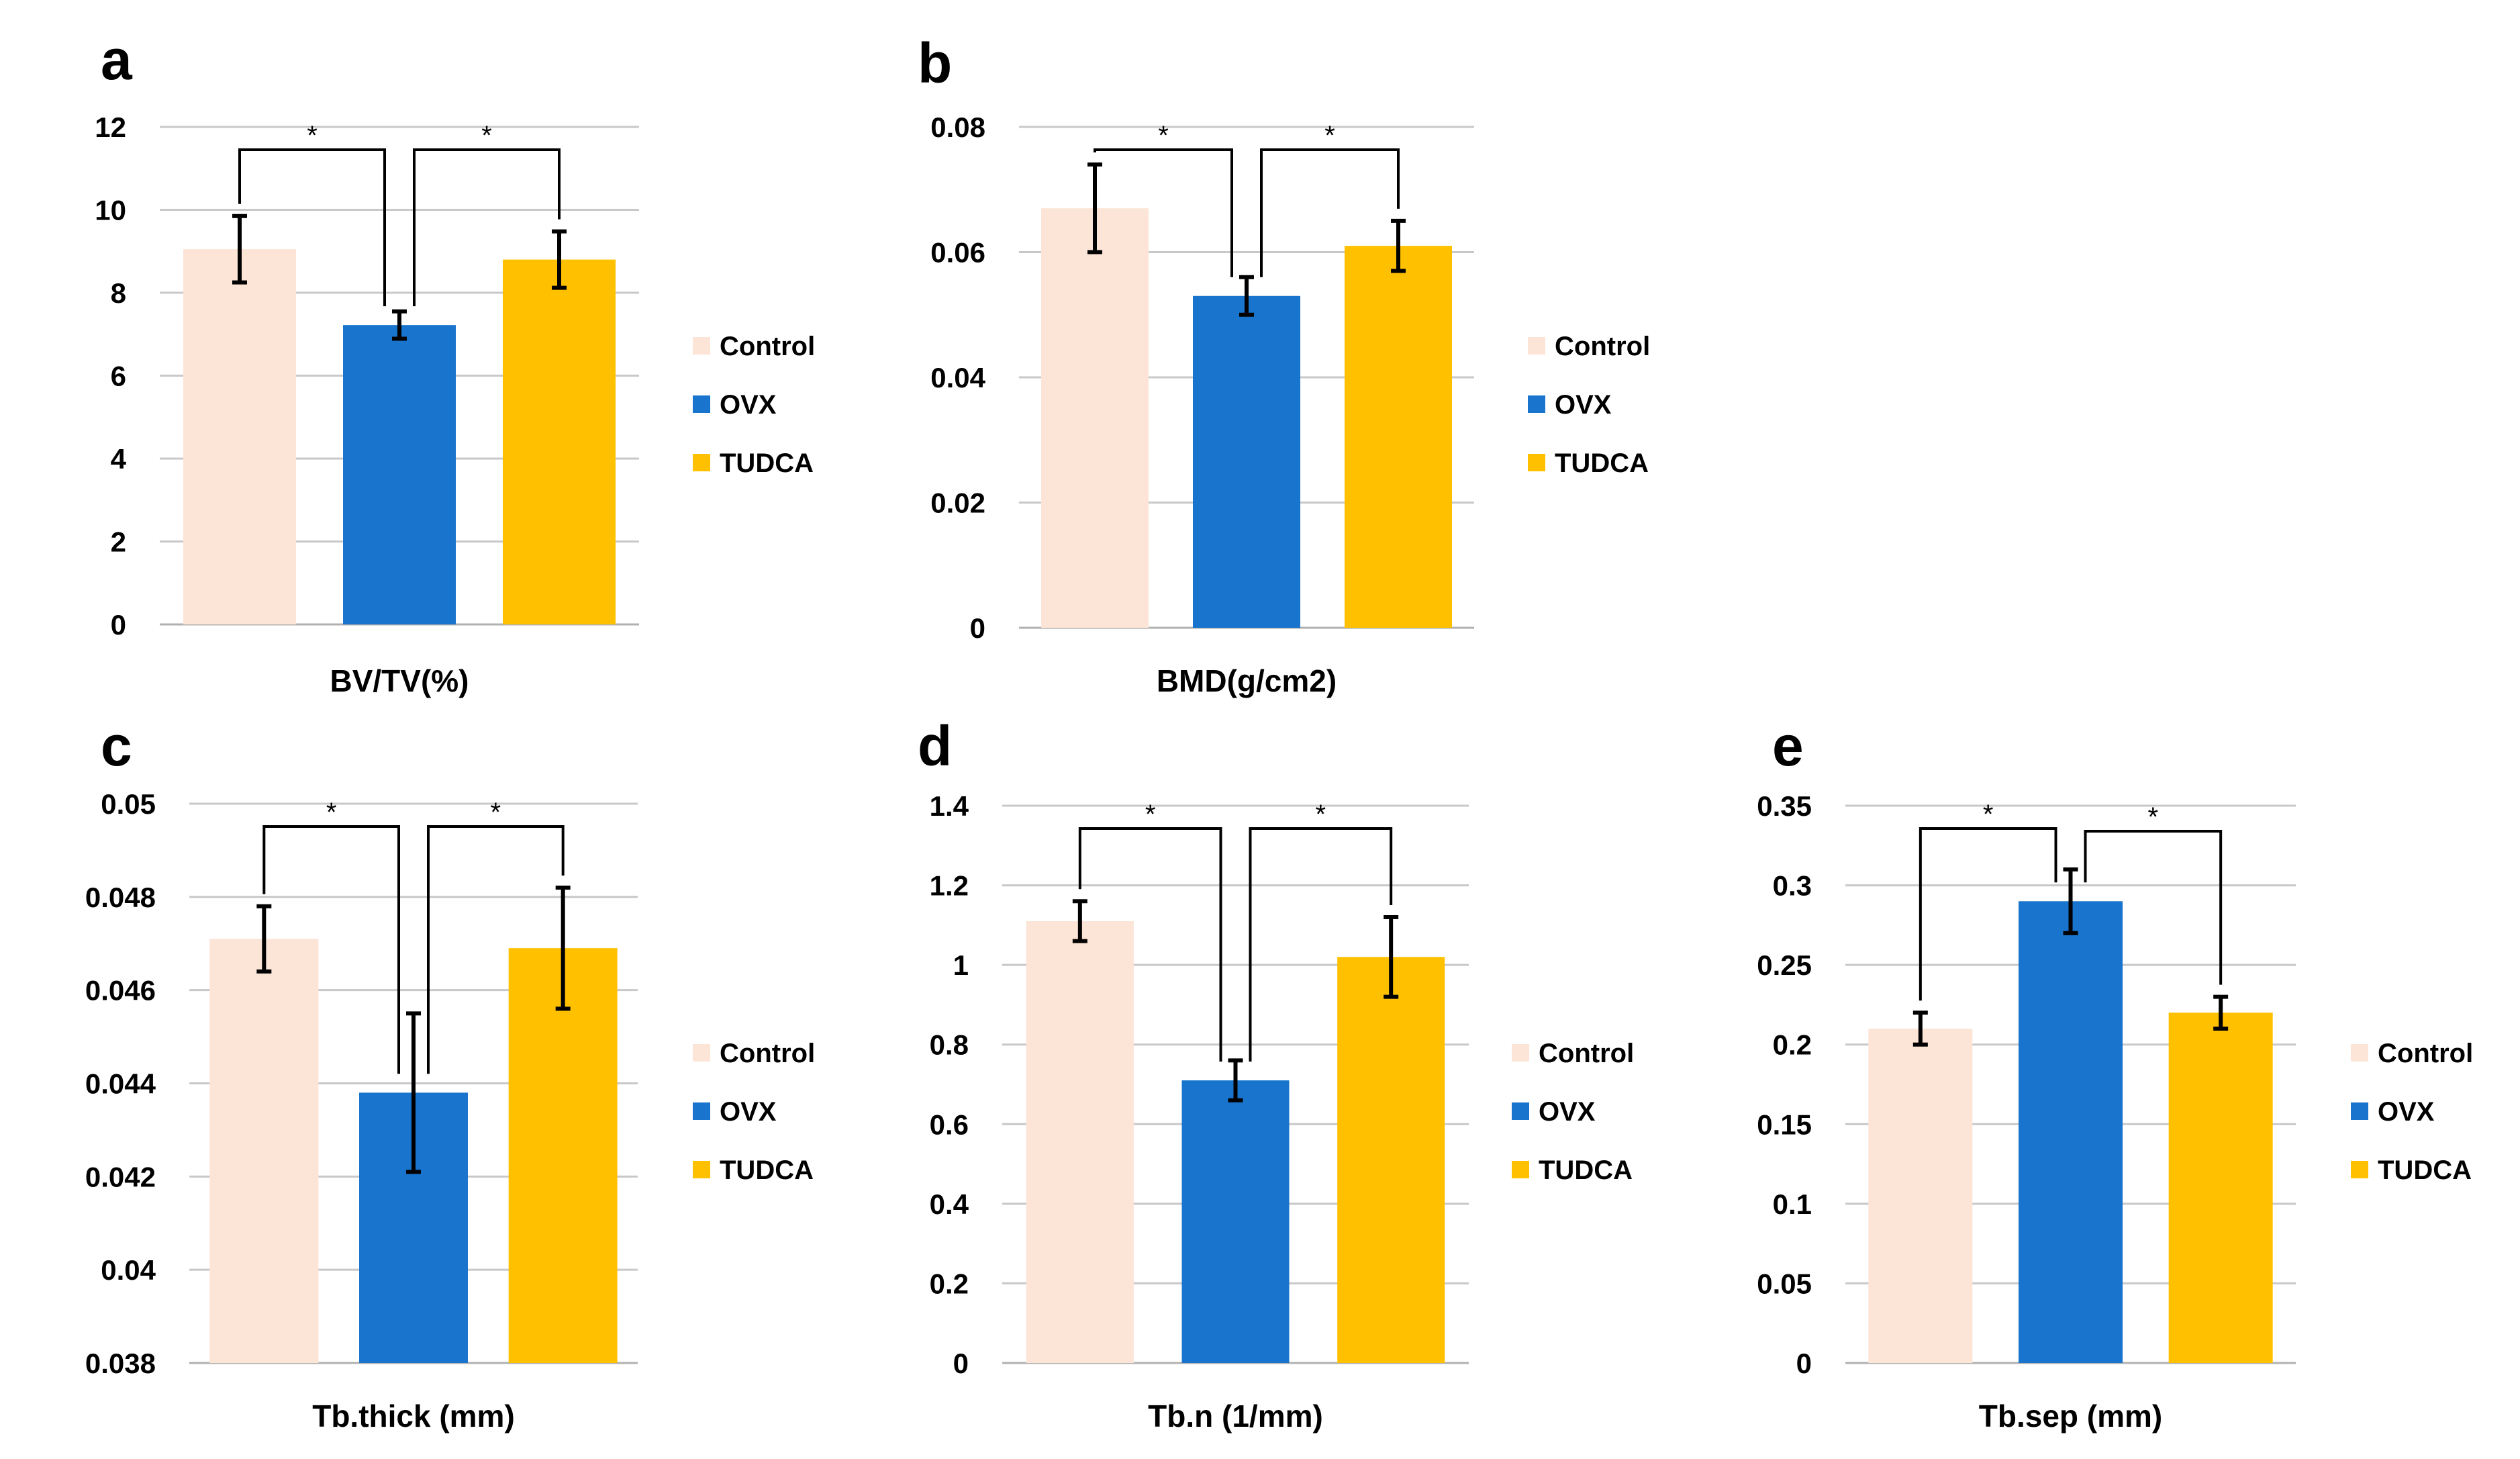 The image size is (2520, 1459). Describe the element at coordinates (2070, 1416) in the screenshot. I see `x-axis-label: Tb.sep (mm)` at that location.